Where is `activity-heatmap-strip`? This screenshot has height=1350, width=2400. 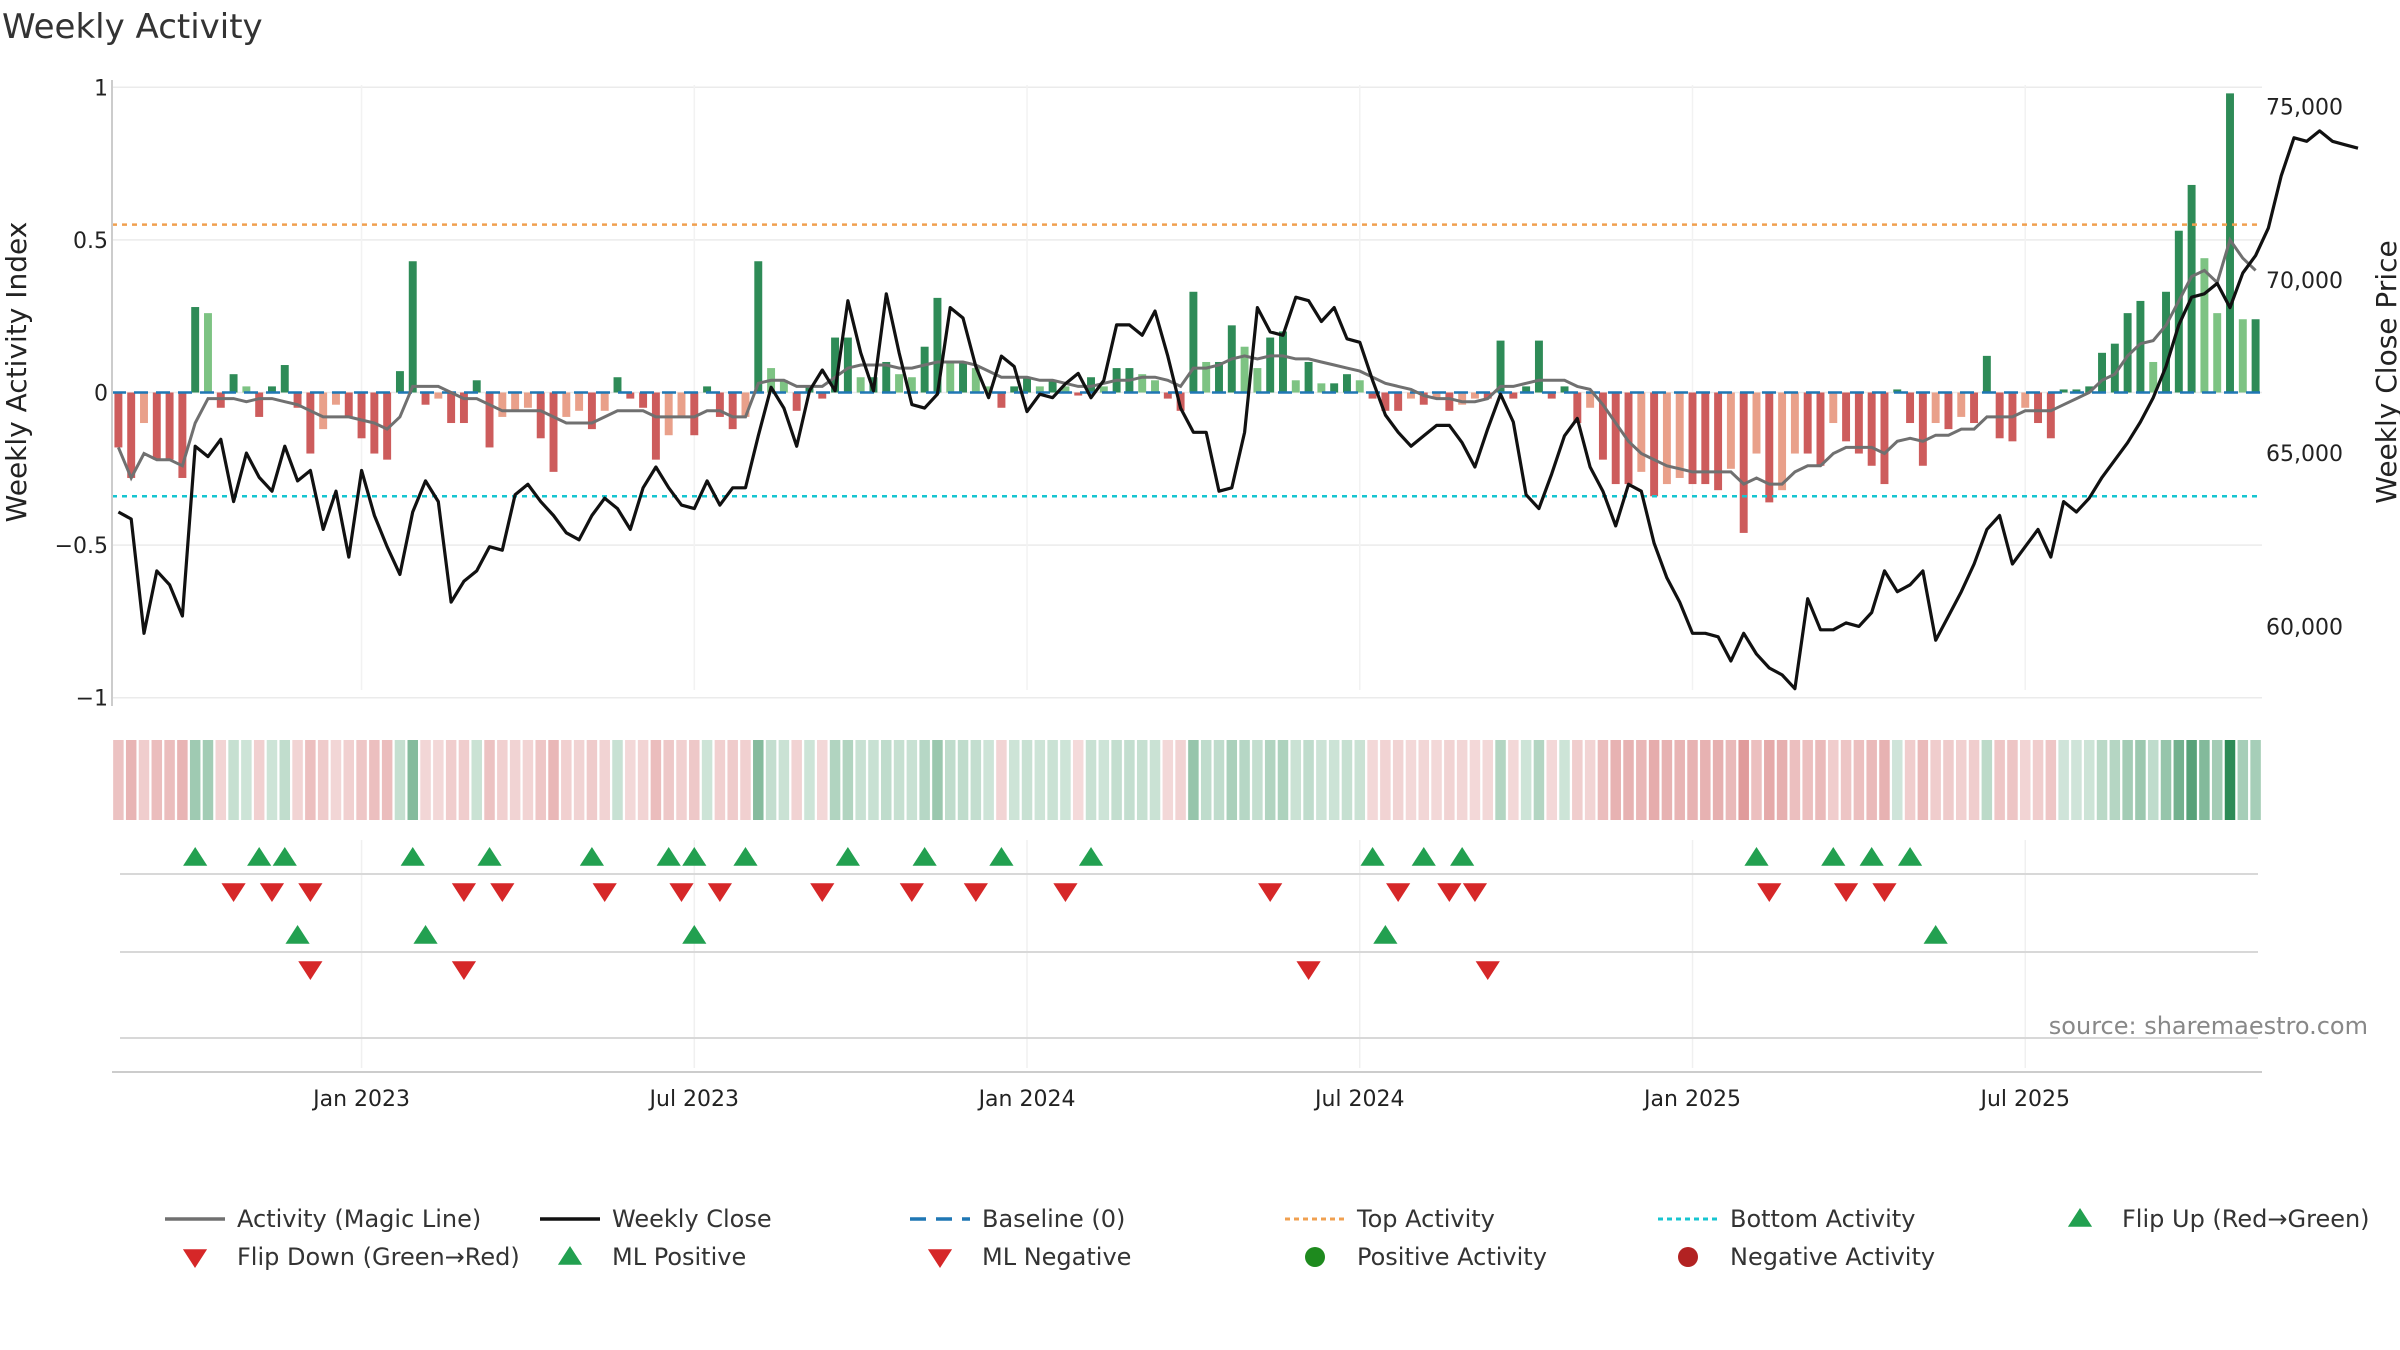
activity-heatmap-strip is located at coordinates (1187, 780).